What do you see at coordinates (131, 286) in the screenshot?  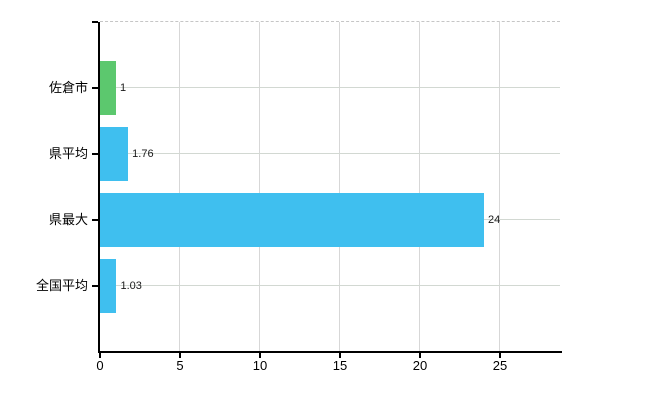 I see `bar-value-label: 1.03` at bounding box center [131, 286].